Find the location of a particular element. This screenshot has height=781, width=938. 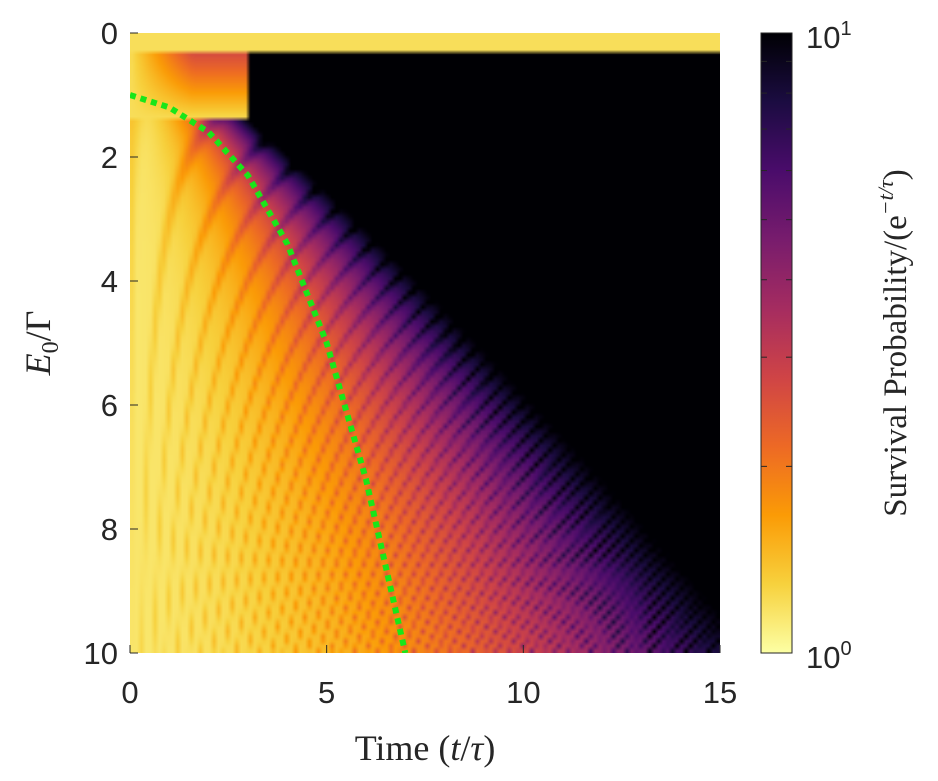

y-tick-label: 10 is located at coordinates (101, 653).